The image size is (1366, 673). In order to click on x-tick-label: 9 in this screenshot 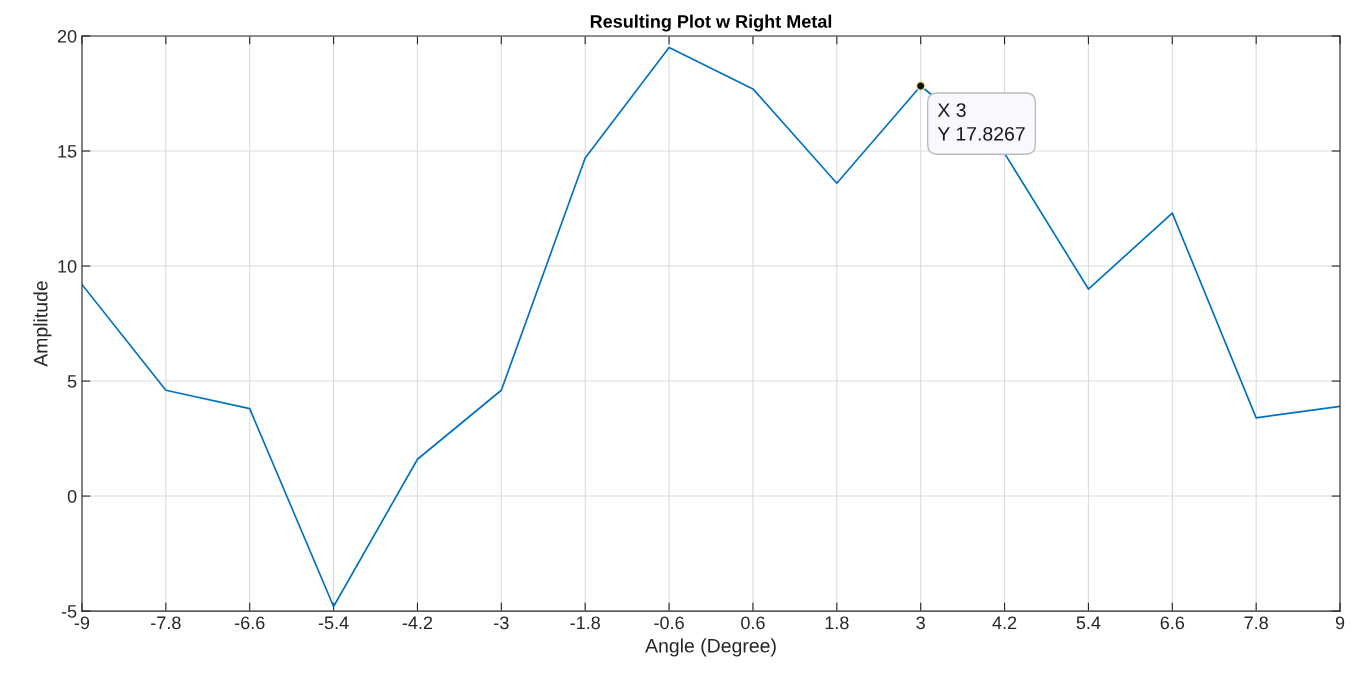, I will do `click(1340, 623)`.